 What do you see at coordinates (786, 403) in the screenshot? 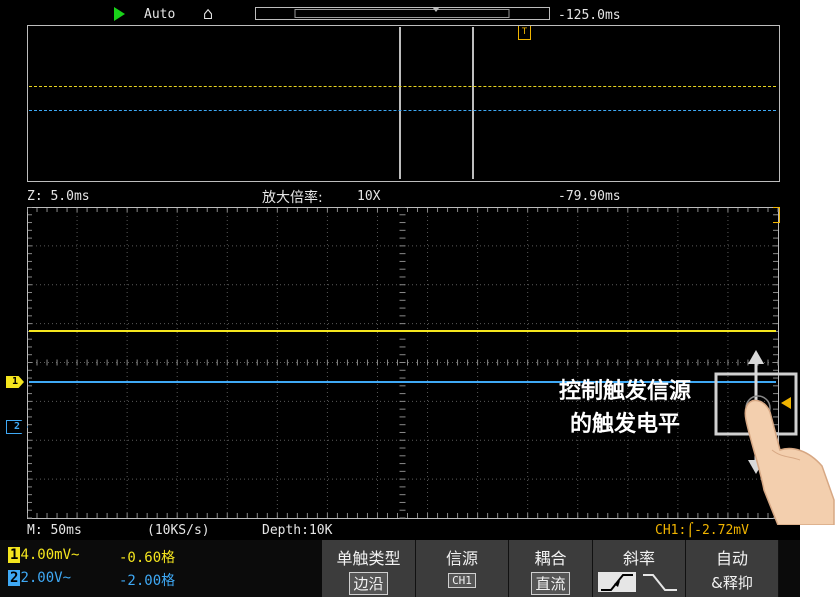
I see `trigger-level-marker` at bounding box center [786, 403].